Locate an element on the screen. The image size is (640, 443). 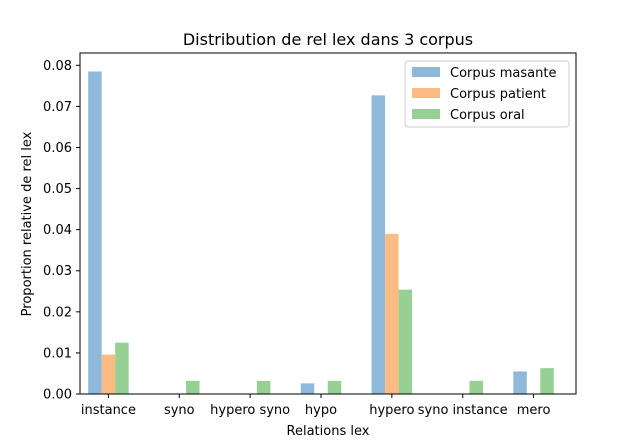
y-tick-label: 0.08 is located at coordinates (57, 66).